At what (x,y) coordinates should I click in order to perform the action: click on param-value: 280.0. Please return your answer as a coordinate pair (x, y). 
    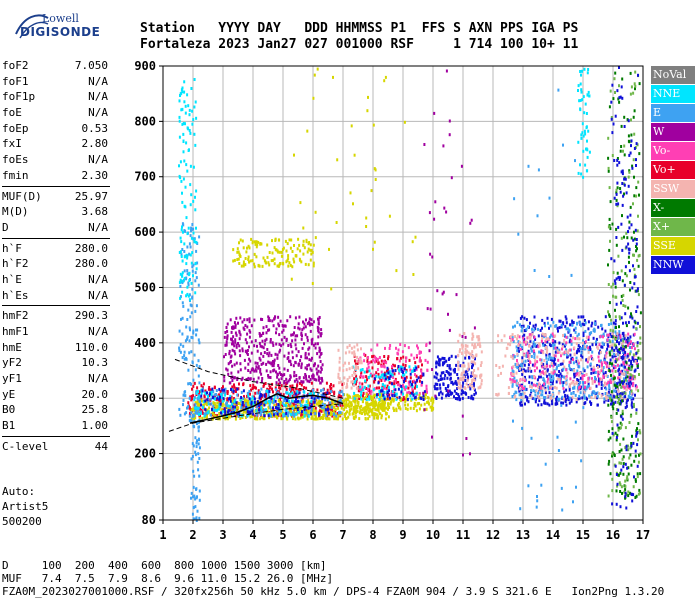
    Looking at the image, I should click on (91, 264).